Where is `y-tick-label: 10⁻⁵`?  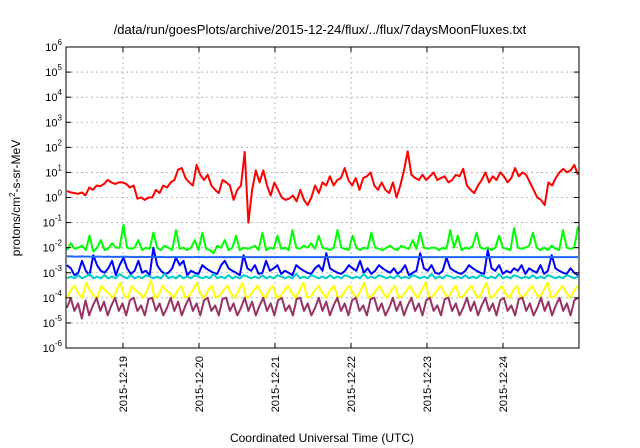
y-tick-label: 10⁻⁵ is located at coordinates (53, 322).